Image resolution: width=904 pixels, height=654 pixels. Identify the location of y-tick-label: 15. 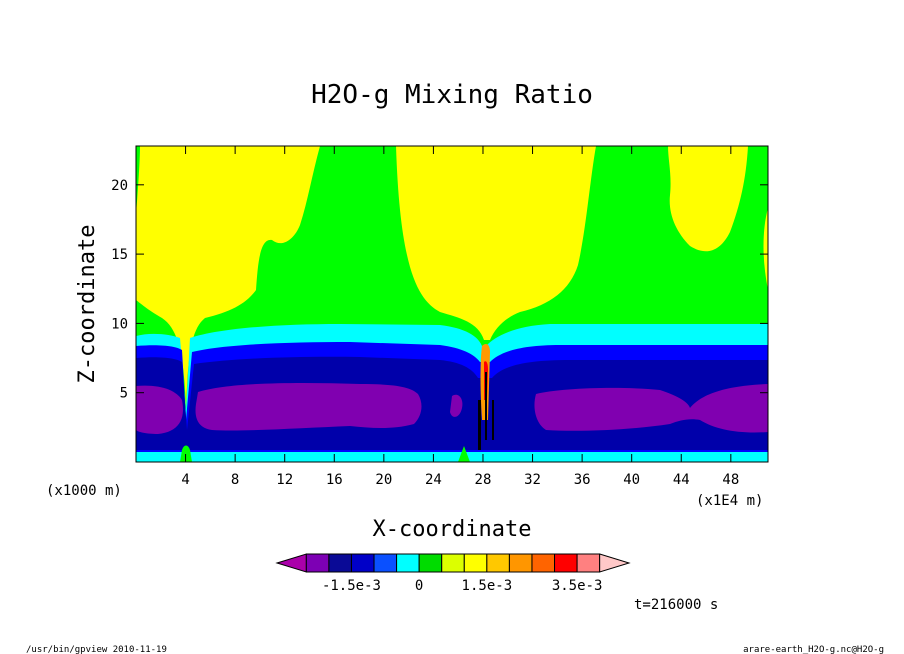
(119, 255).